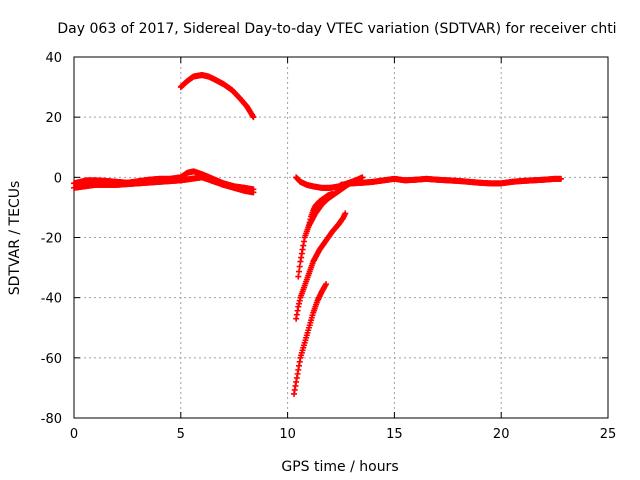  What do you see at coordinates (501, 434) in the screenshot?
I see `x-tick-label: 20` at bounding box center [501, 434].